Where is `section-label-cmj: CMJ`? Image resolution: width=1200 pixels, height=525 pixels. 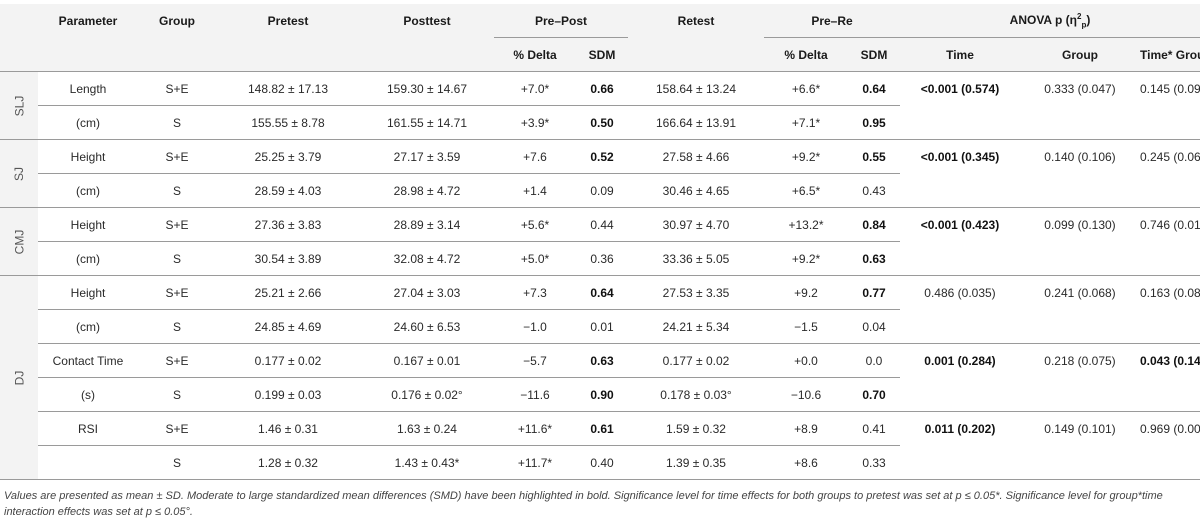
section-label-cmj: CMJ is located at coordinates (19, 241).